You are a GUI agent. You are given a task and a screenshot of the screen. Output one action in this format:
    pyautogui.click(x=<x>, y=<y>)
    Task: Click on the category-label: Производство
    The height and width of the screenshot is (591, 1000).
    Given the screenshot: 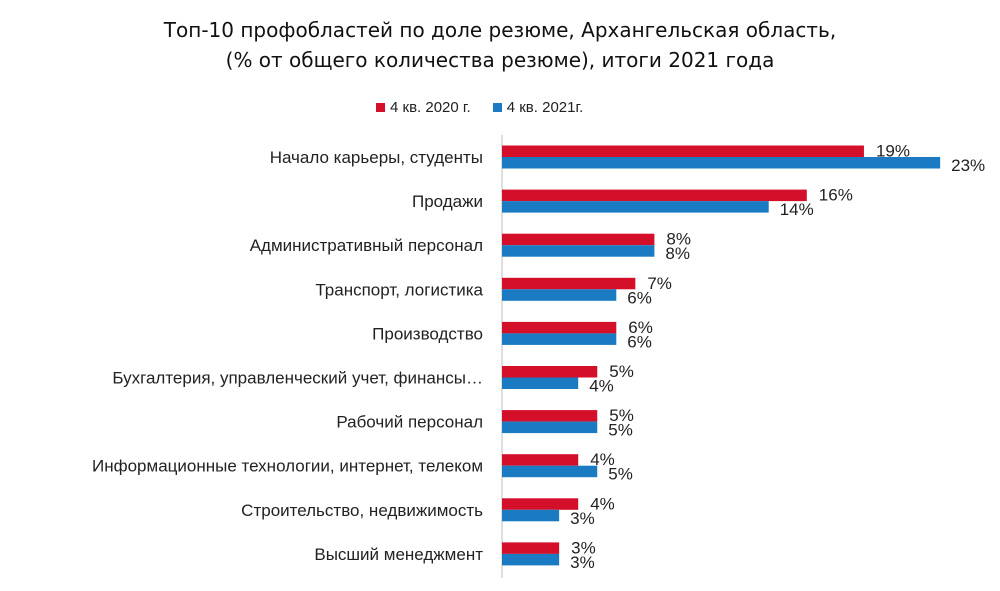 What is the action you would take?
    pyautogui.click(x=427, y=333)
    